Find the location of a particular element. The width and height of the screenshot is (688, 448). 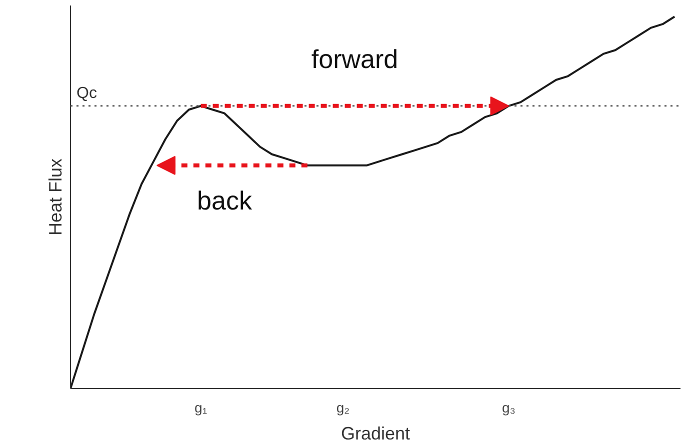

annotation: forward is located at coordinates (354, 59).